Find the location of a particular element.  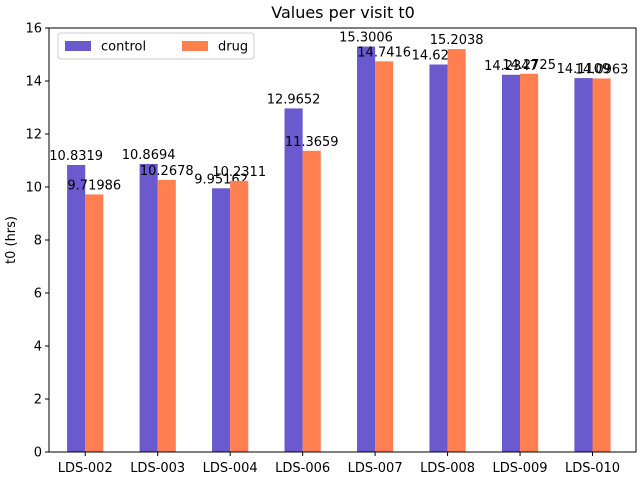

y-axis-label: t0 (hrs) is located at coordinates (11, 240).